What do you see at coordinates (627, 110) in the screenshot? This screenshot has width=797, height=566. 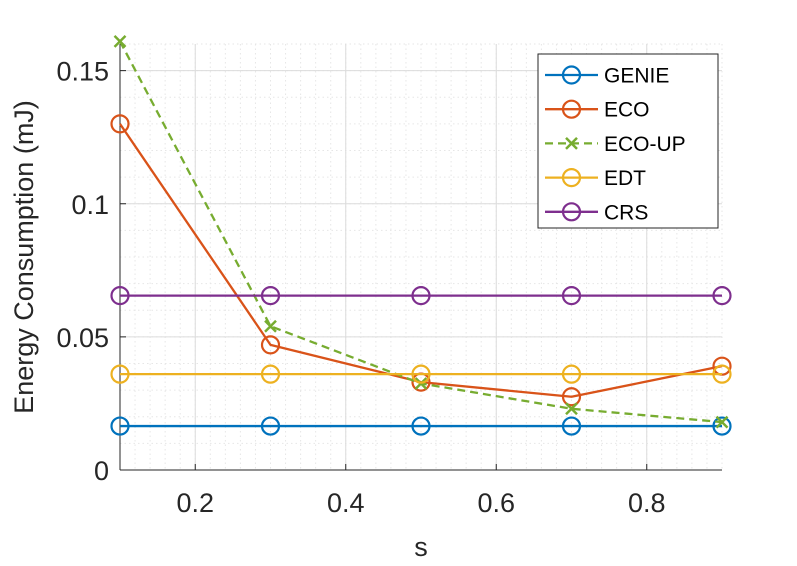 I see `legend-label-eco: ECO` at bounding box center [627, 110].